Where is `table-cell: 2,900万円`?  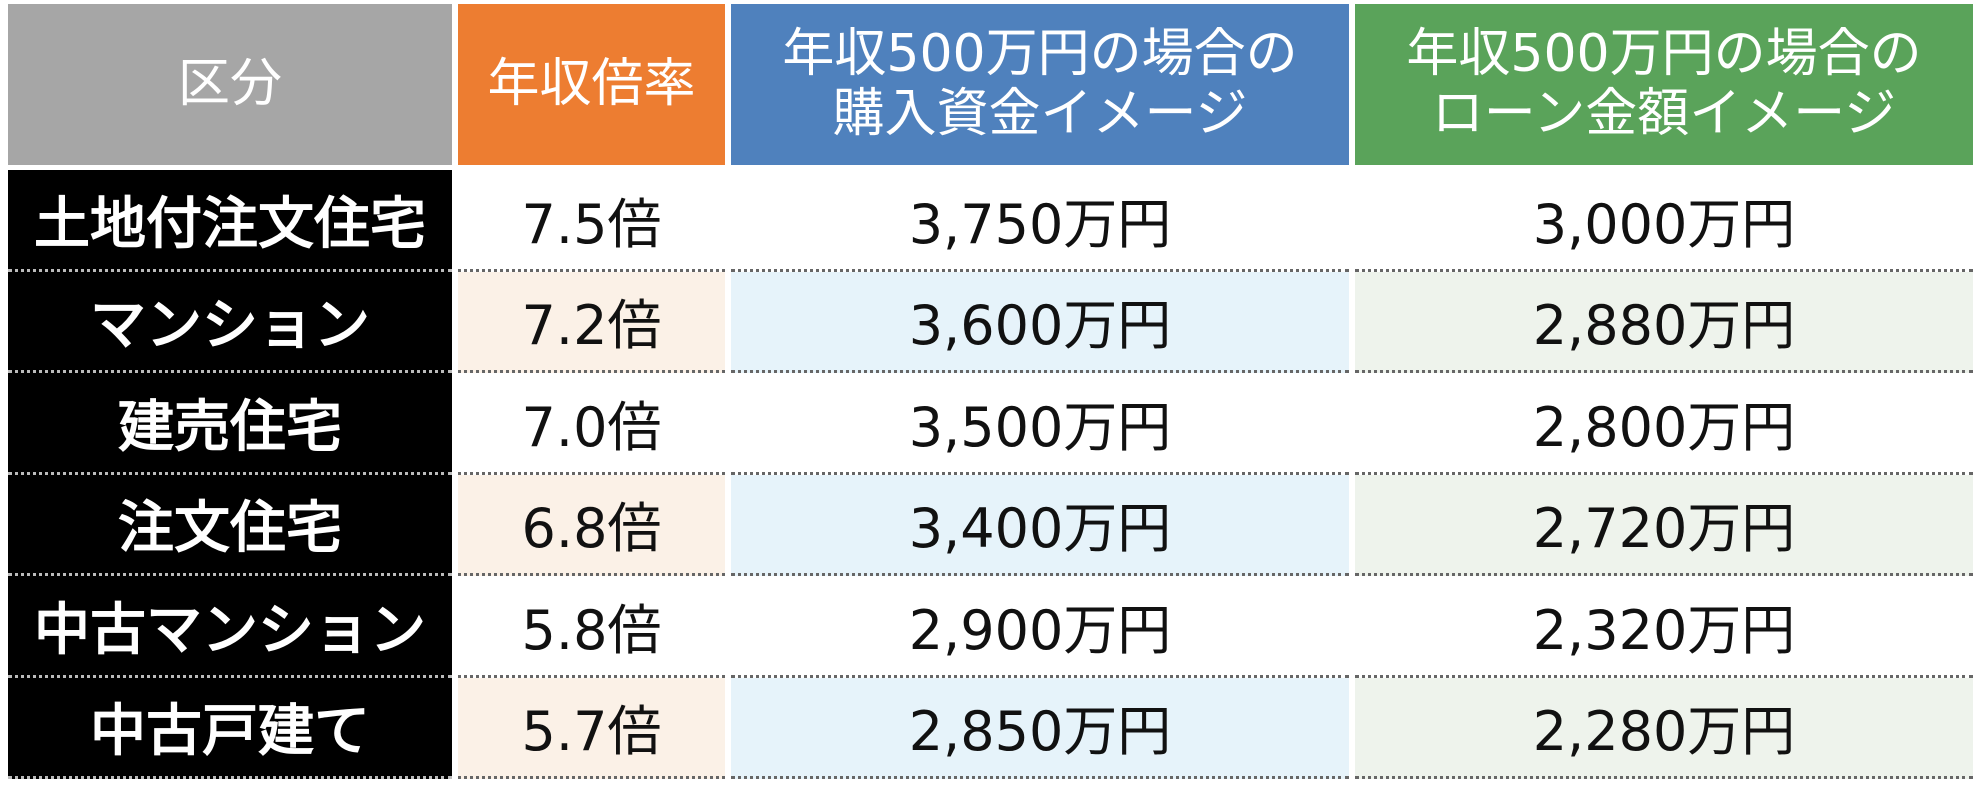 table-cell: 2,900万円 is located at coordinates (1040, 627).